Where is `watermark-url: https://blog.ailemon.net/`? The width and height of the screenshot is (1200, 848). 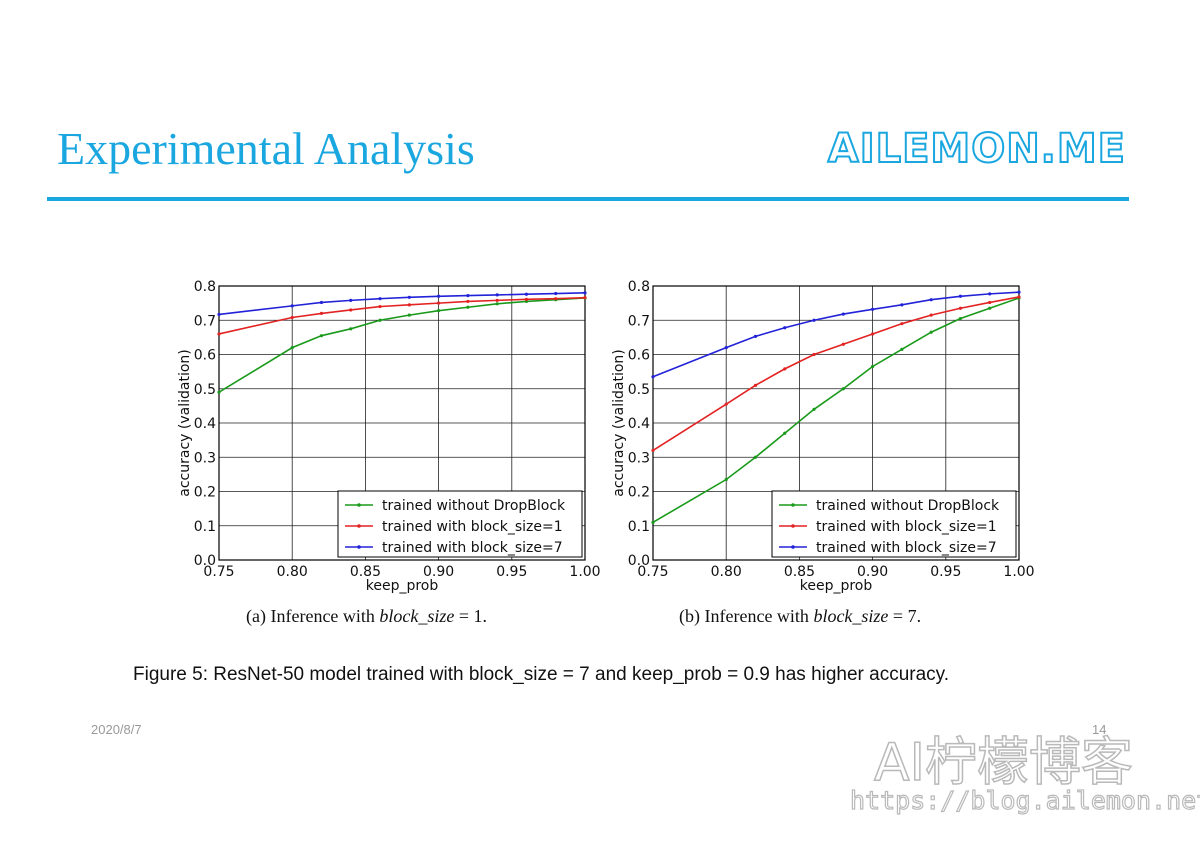
watermark-url: https://blog.ailemon.net/ is located at coordinates (1024, 800).